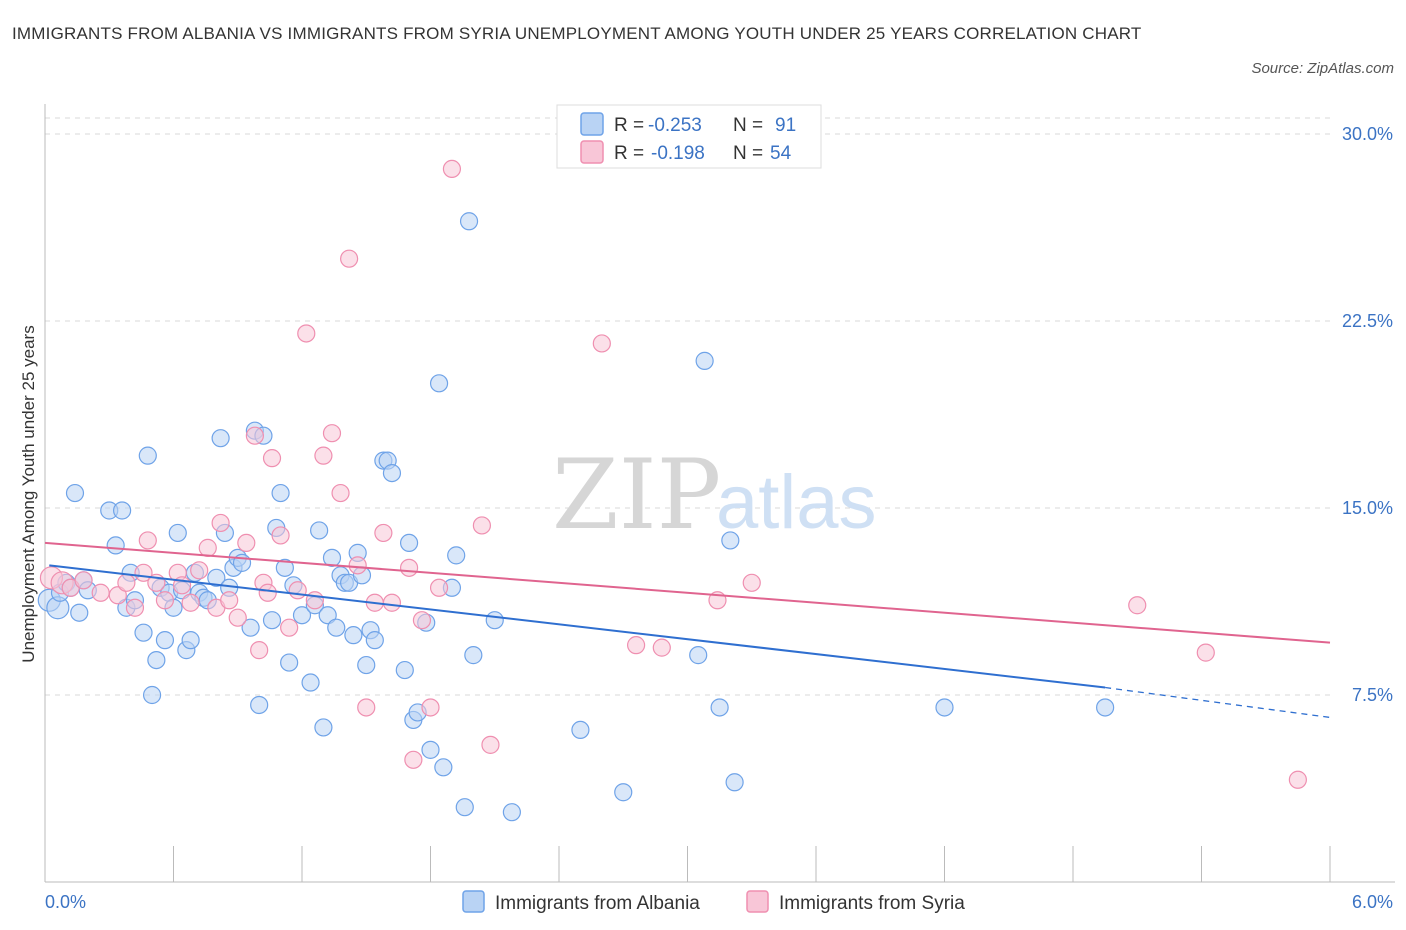  What do you see at coordinates (796, 502) in the screenshot?
I see `watermark-atlas: atlas` at bounding box center [796, 502].